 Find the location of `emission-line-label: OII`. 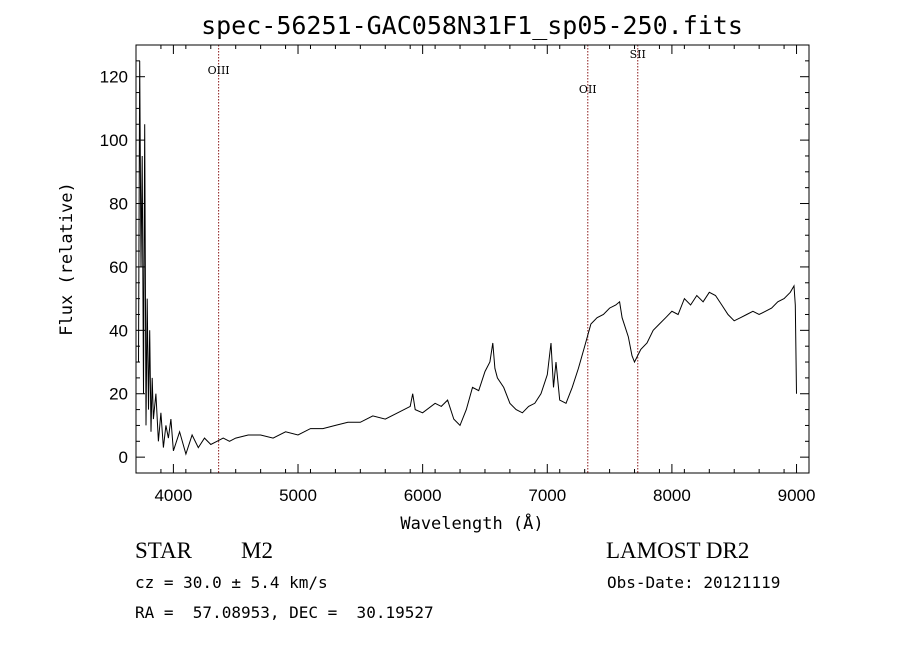

emission-line-label: OII is located at coordinates (588, 89).